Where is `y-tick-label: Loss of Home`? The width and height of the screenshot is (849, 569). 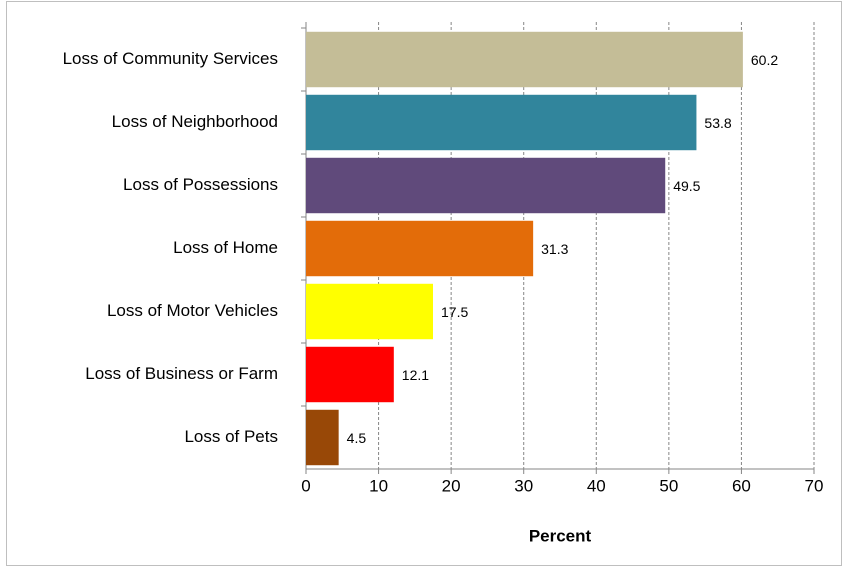 y-tick-label: Loss of Home is located at coordinates (225, 247).